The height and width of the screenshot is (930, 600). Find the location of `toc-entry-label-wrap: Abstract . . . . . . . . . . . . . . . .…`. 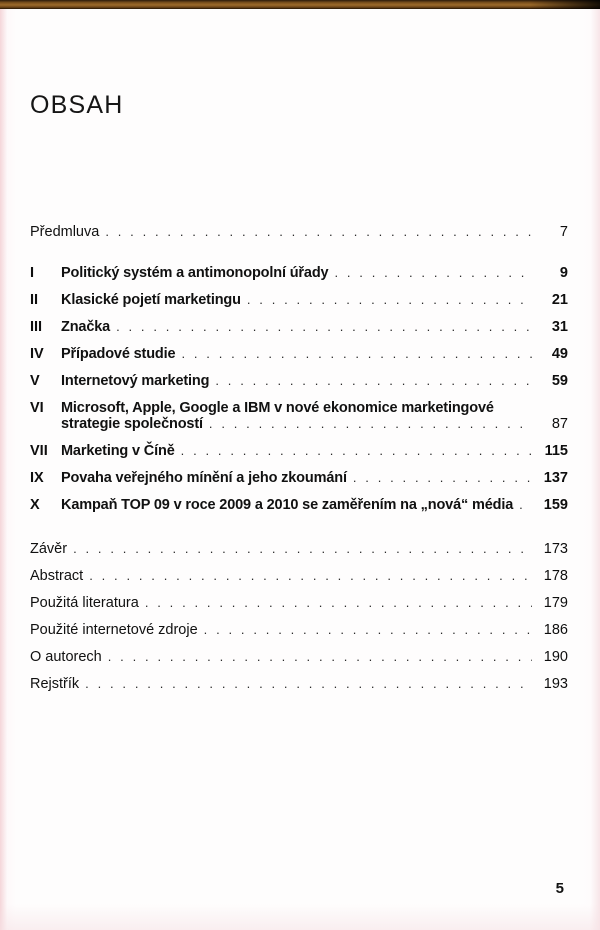

toc-entry-label-wrap: Abstract . . . . . . . . . . . . . . . .… is located at coordinates (282, 576).